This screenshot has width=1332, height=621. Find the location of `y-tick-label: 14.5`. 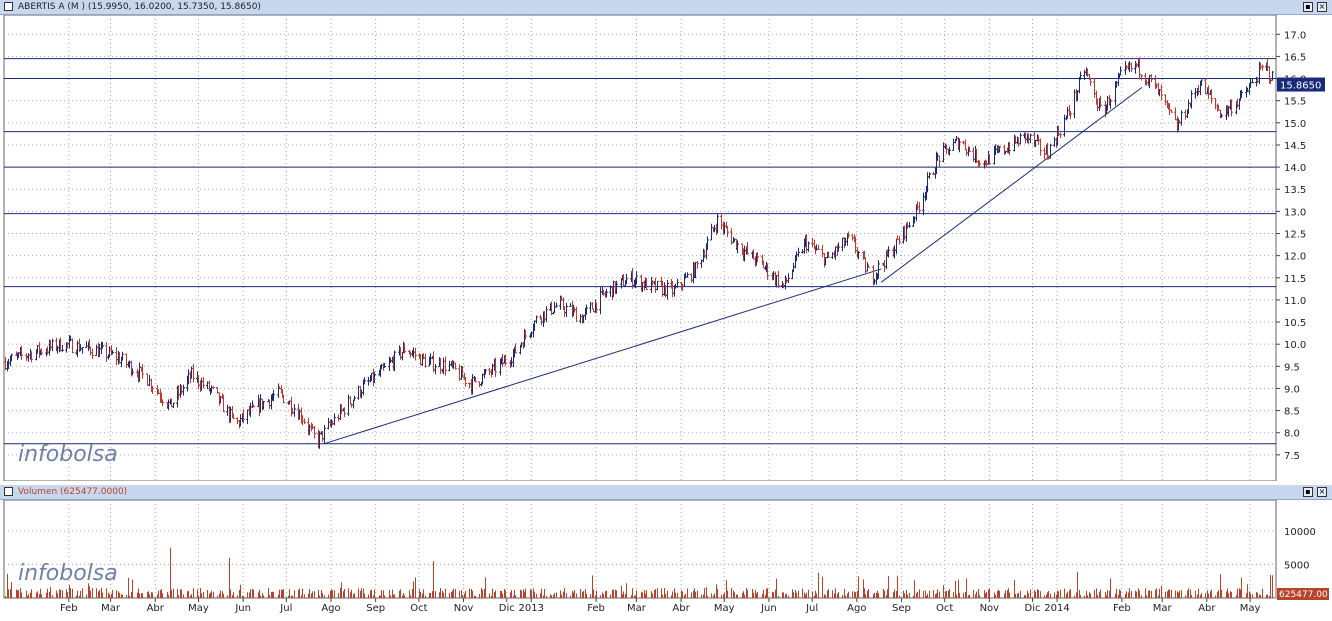

y-tick-label: 14.5 is located at coordinates (1295, 146).